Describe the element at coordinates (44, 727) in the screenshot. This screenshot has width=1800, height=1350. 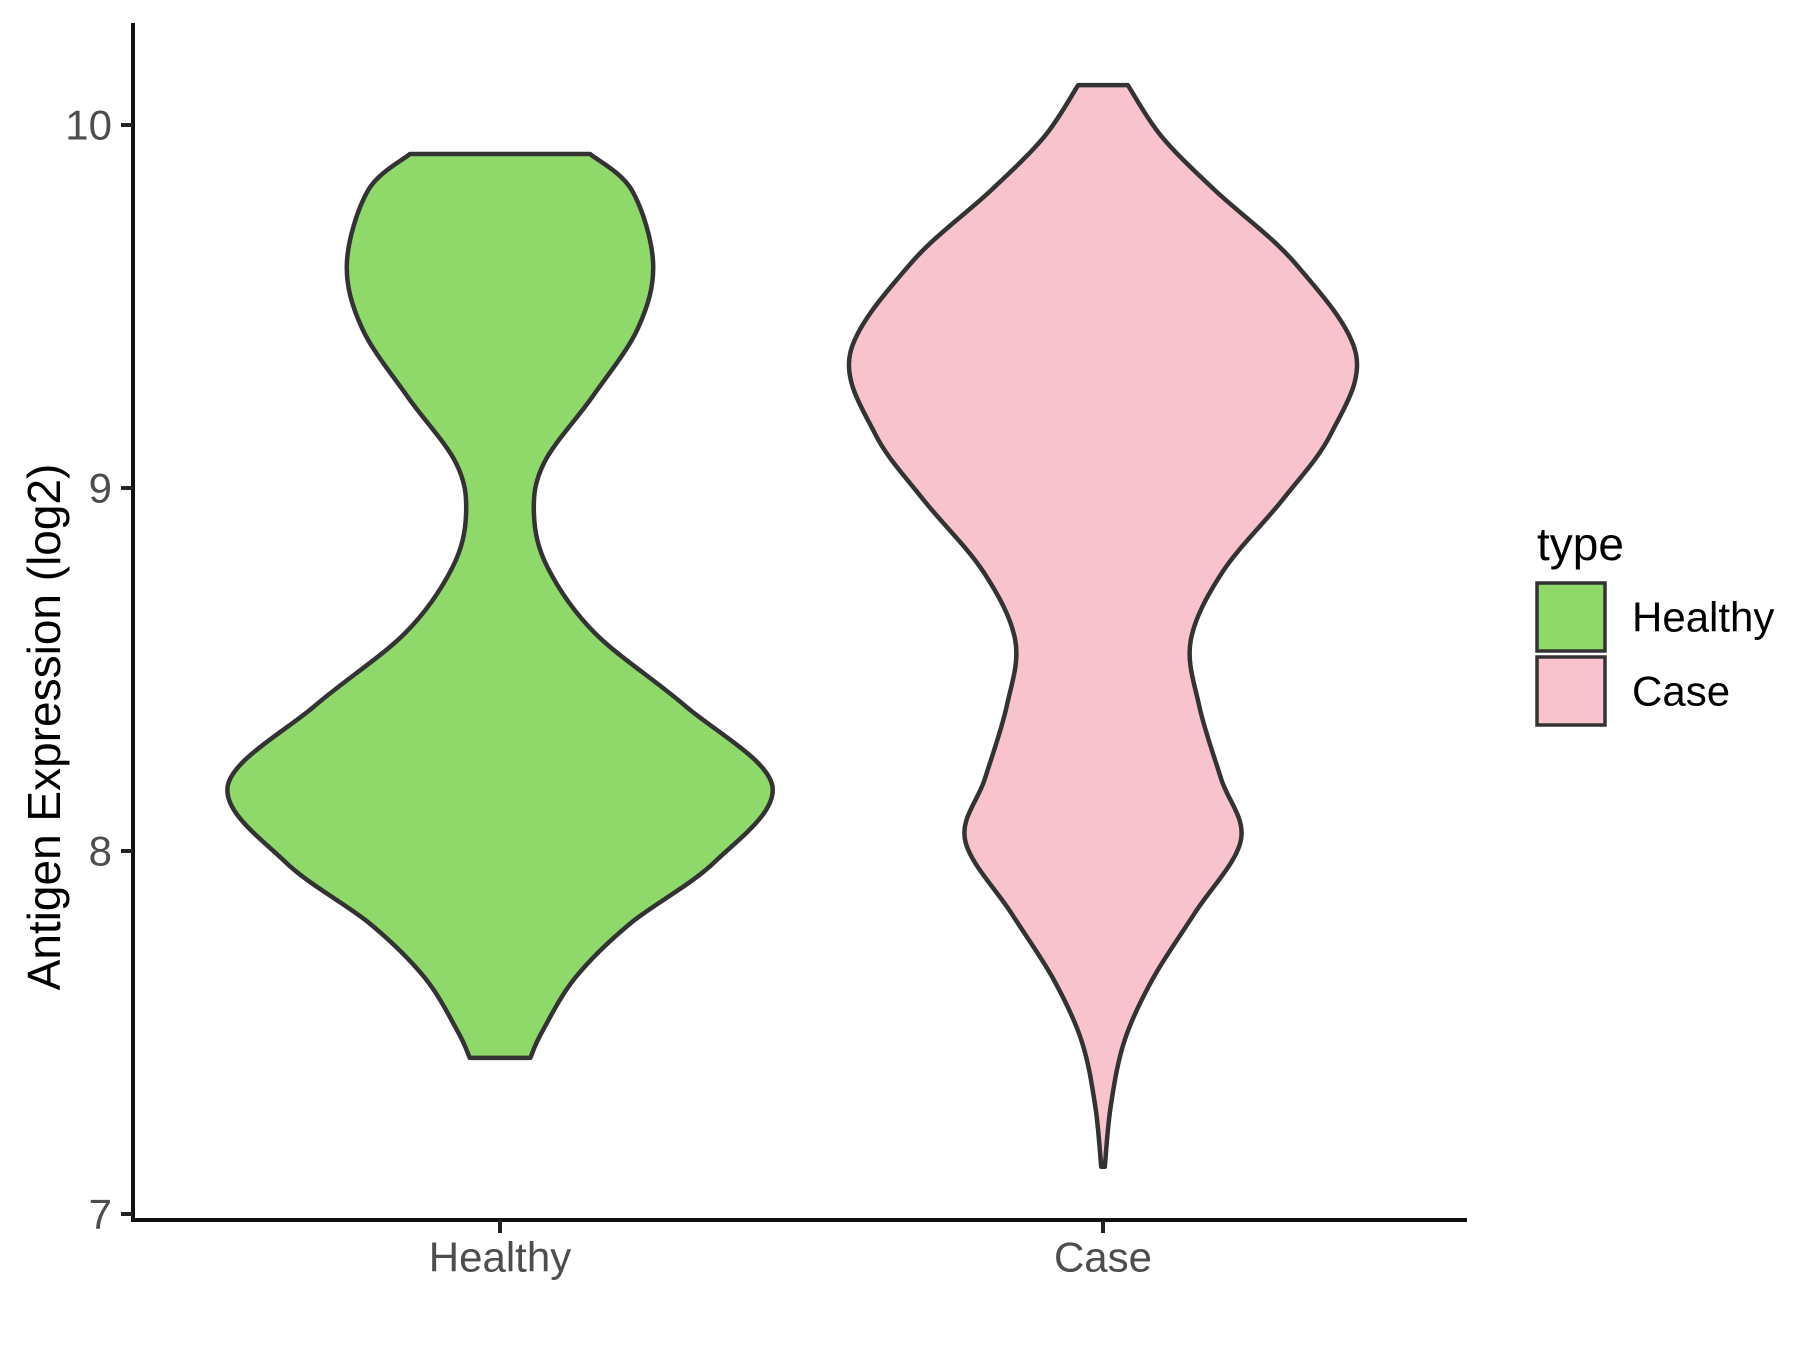
I see `y-axis-title: Antigen Expression (log2)` at that location.